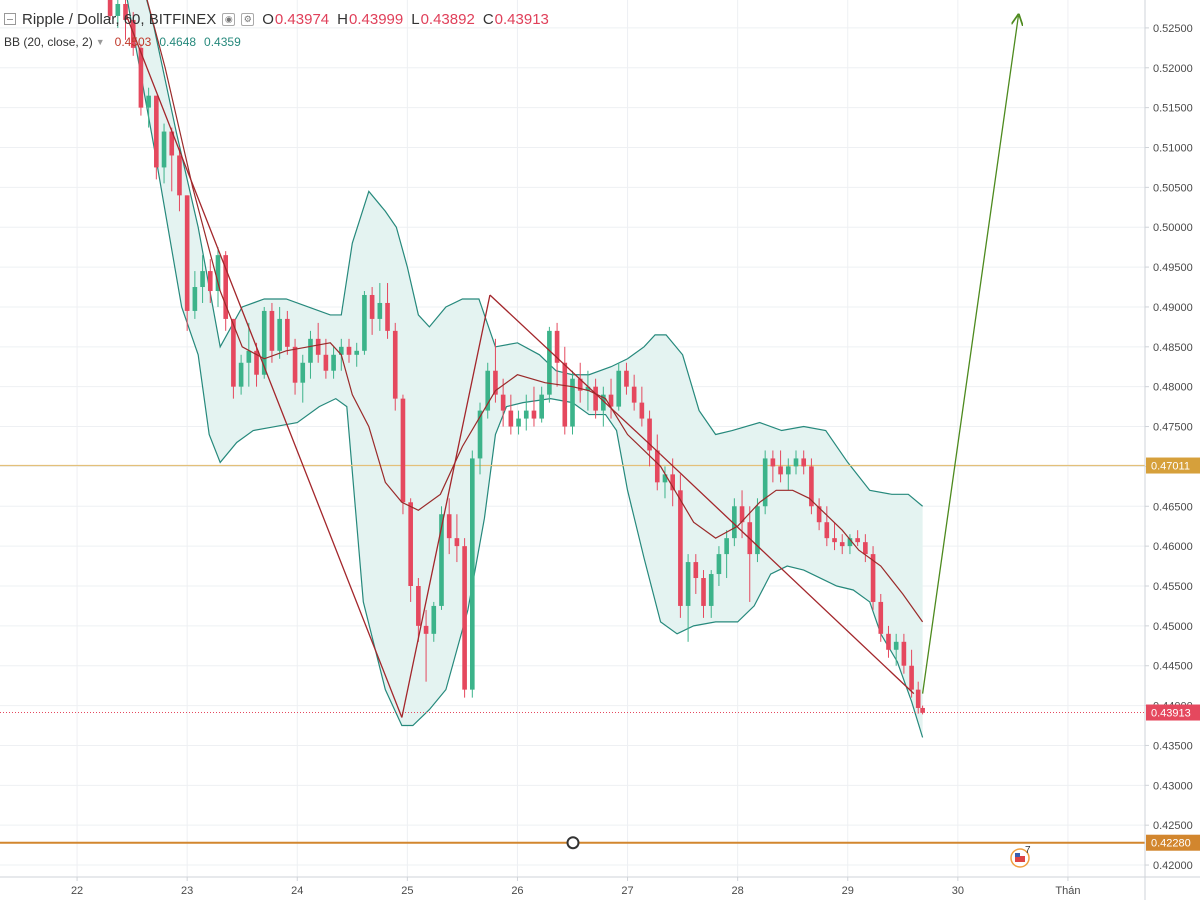 The width and height of the screenshot is (1200, 900). Describe the element at coordinates (77, 891) in the screenshot. I see `time-tick-label: 22` at that location.